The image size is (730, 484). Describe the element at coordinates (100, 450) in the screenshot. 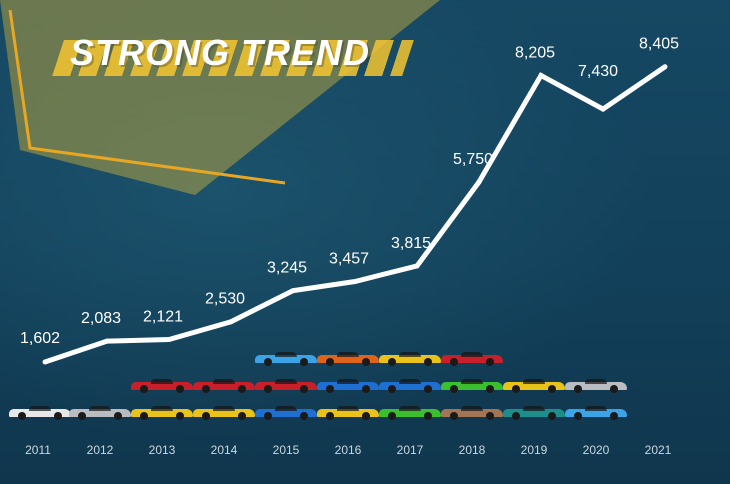

I see `x-tick-label-2012: 2012` at that location.